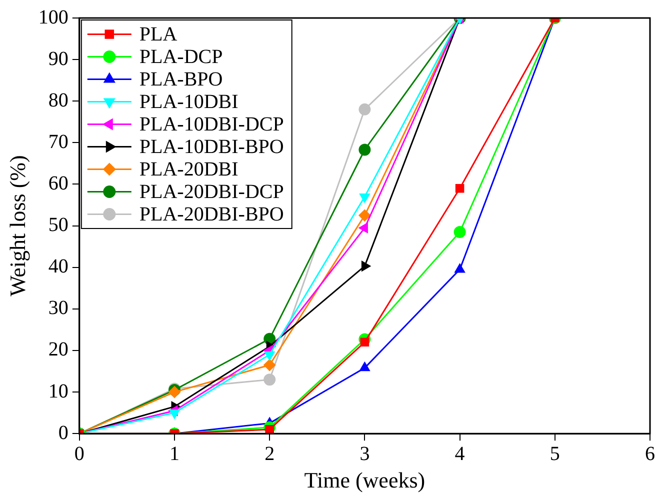 The width and height of the screenshot is (657, 499). I want to click on legend-label: PLA-10DBI-BPO, so click(211, 147).